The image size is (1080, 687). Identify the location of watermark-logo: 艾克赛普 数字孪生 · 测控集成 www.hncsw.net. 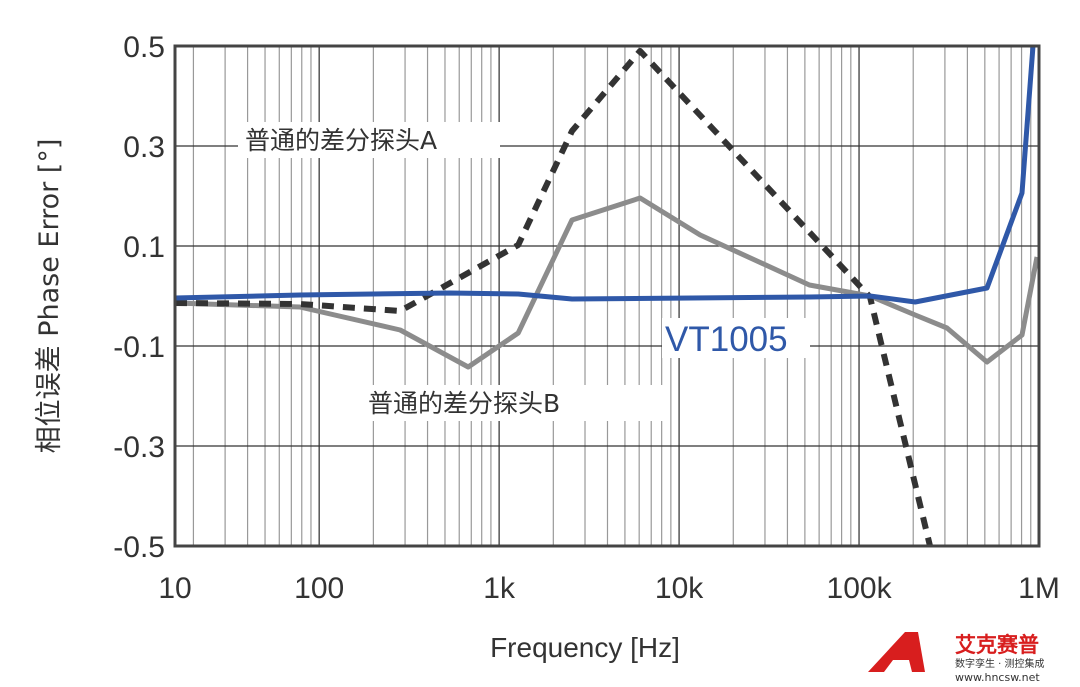
(956, 658).